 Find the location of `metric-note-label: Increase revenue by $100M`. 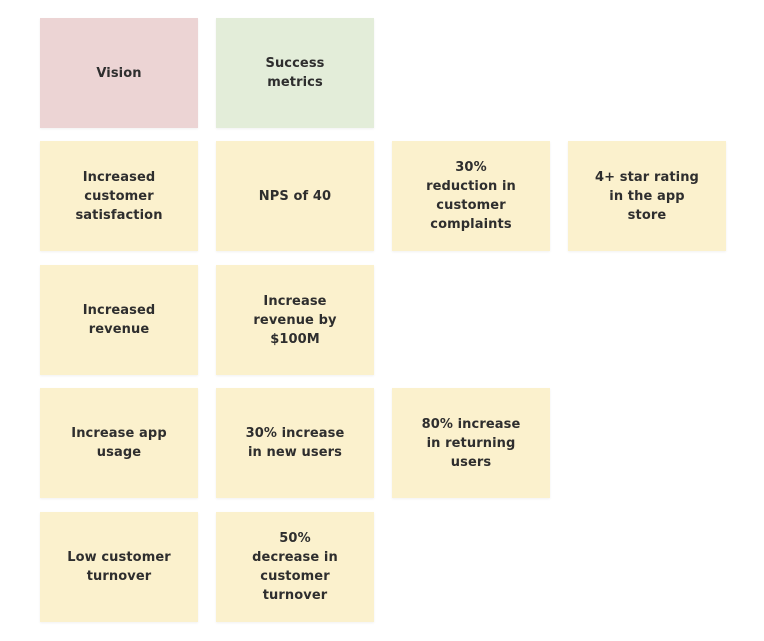

metric-note-label: Increase revenue by $100M is located at coordinates (295, 320).